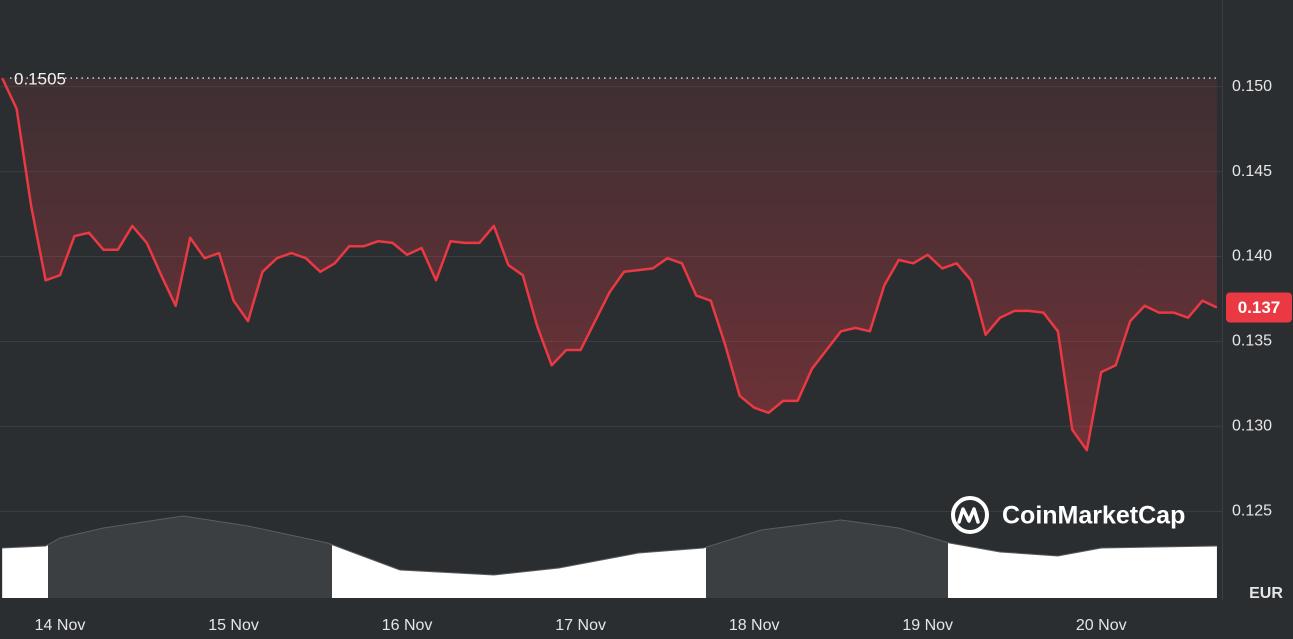 The image size is (1293, 639). What do you see at coordinates (233, 625) in the screenshot?
I see `x-tick-label: 15 Nov` at bounding box center [233, 625].